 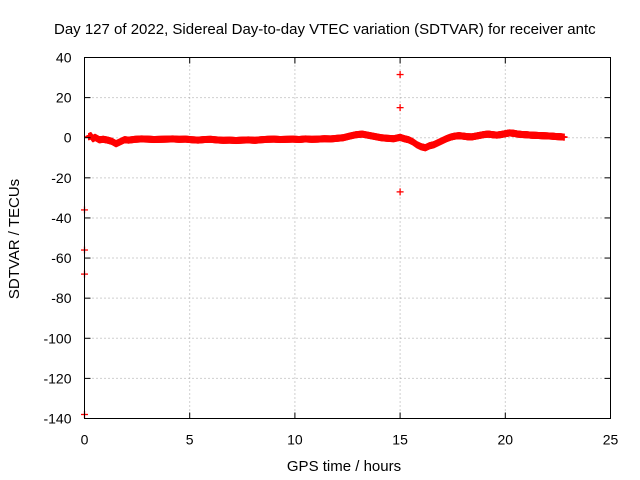 I want to click on x-axis-title: GPS time / hours, so click(x=344, y=466).